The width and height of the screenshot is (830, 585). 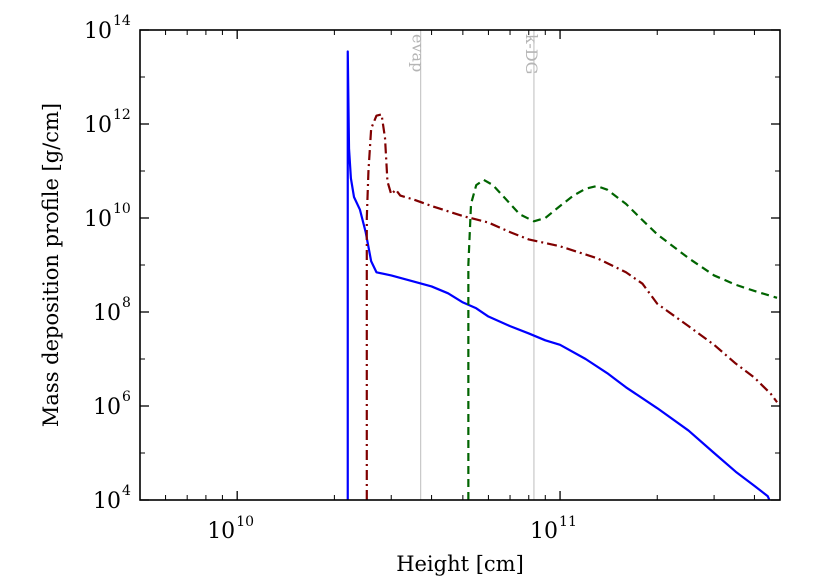 What do you see at coordinates (122, 21) in the screenshot?
I see `y-tick-label-exponent: 14` at bounding box center [122, 21].